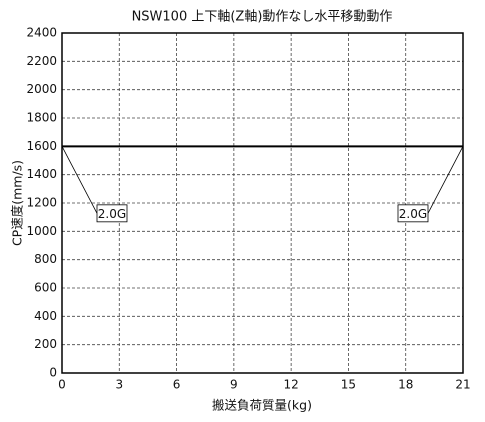  Describe the element at coordinates (177, 385) in the screenshot. I see `x-tick-label: 6` at that location.